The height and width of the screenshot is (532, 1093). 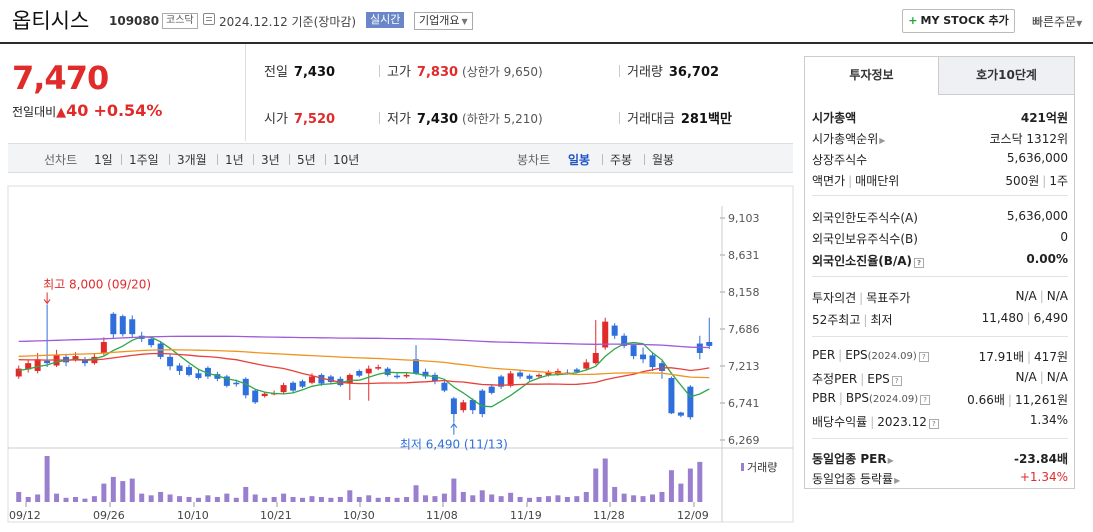 I want to click on tab-1d: 1일, so click(x=103, y=160).